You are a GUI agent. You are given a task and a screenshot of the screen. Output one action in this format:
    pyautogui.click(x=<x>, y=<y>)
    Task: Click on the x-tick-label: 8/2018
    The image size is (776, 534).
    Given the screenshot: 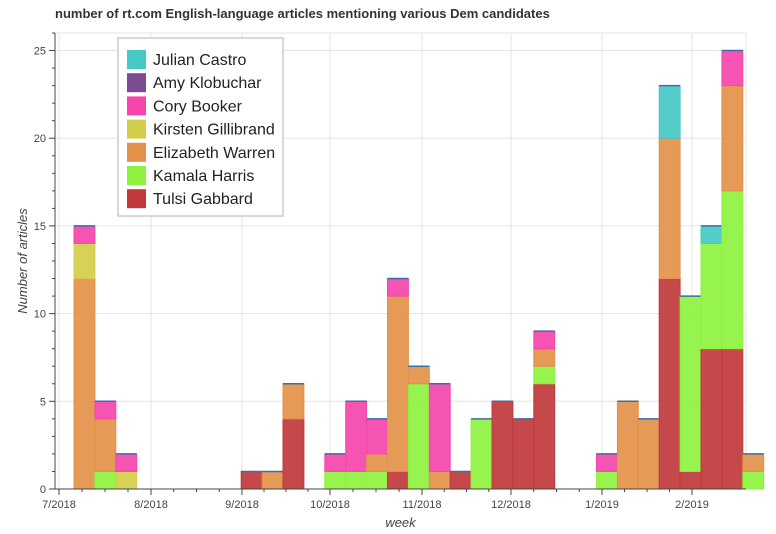 What is the action you would take?
    pyautogui.click(x=151, y=505)
    